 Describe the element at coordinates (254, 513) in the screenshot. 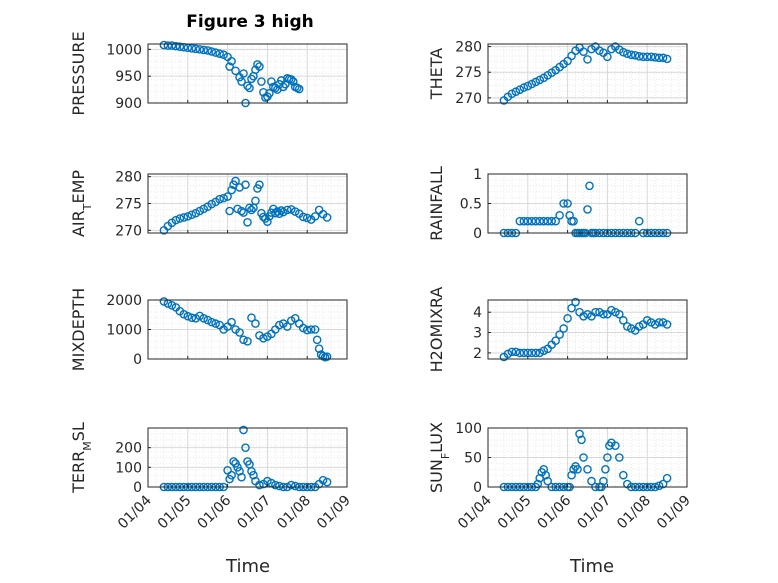

I see `x-tick-label: 01/07` at that location.